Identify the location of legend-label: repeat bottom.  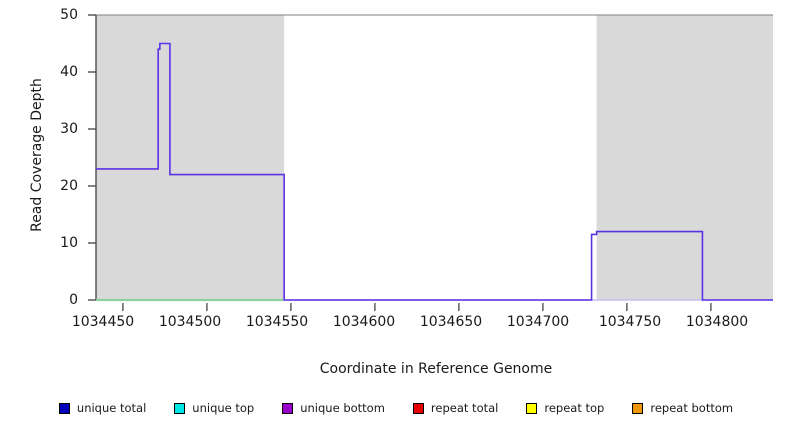
(692, 408).